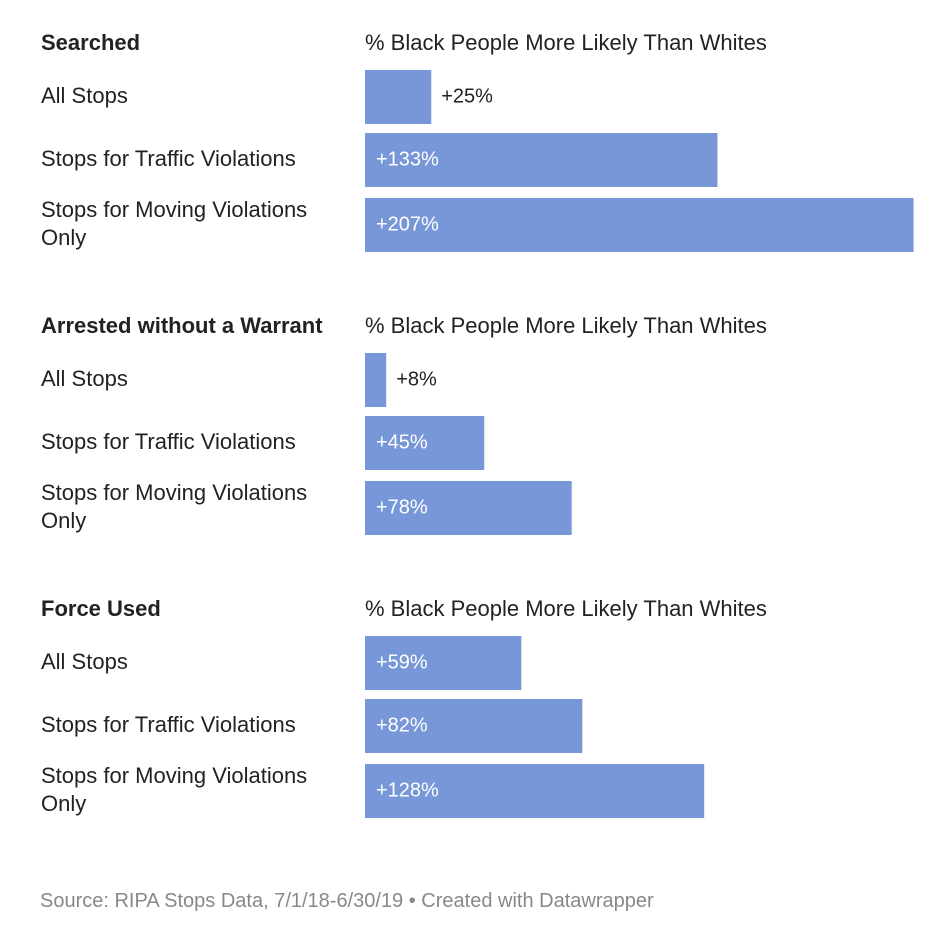 The image size is (936, 936). What do you see at coordinates (402, 442) in the screenshot?
I see `value-label: +45%` at bounding box center [402, 442].